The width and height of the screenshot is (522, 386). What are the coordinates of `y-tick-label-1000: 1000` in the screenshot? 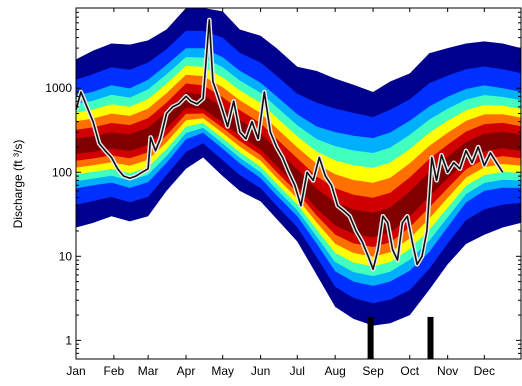 It's located at (58, 88).